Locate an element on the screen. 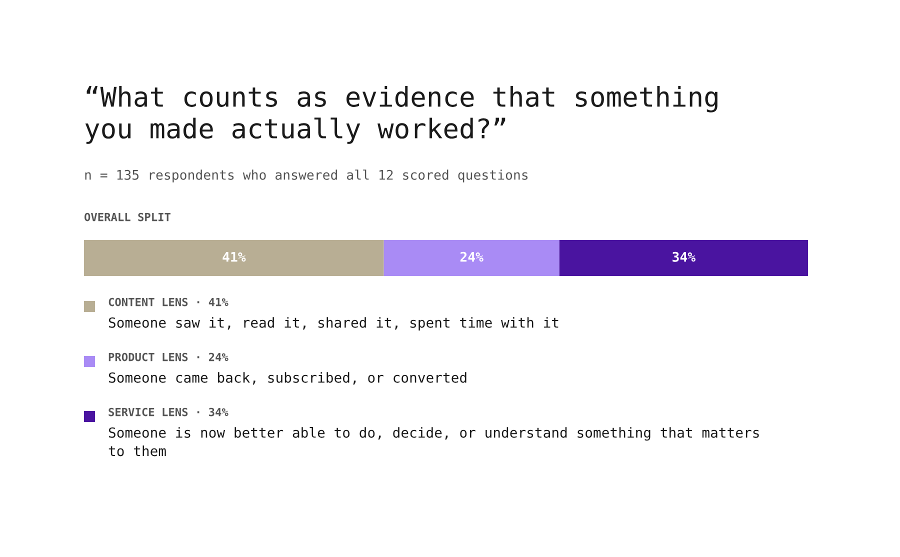 The image size is (900, 557). data-label: 41% is located at coordinates (234, 257).